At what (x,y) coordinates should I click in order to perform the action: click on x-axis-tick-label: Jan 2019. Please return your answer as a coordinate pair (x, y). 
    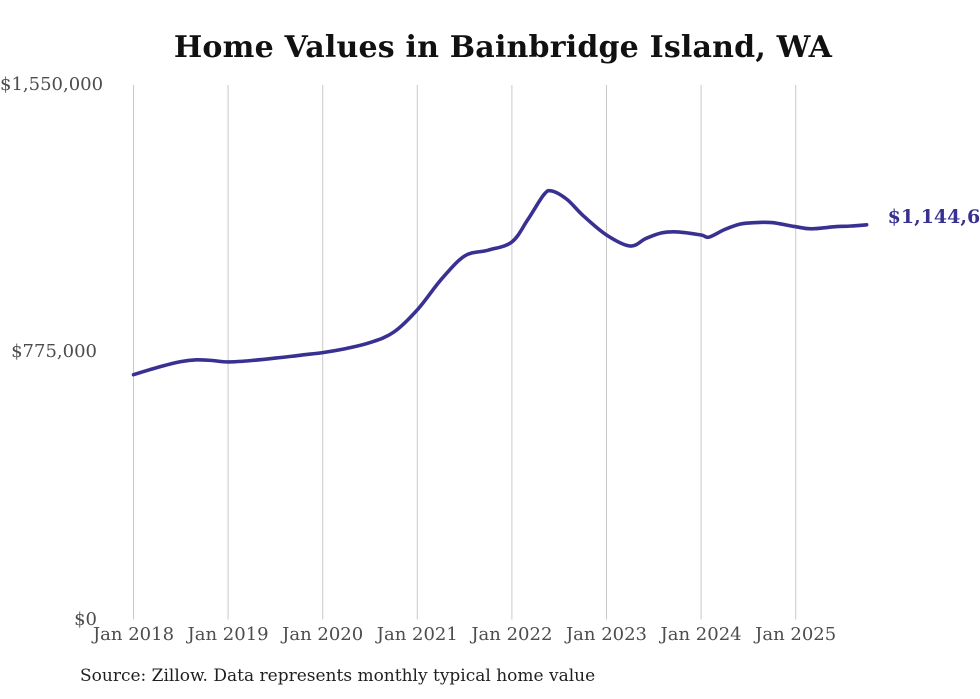
    Looking at the image, I should click on (228, 634).